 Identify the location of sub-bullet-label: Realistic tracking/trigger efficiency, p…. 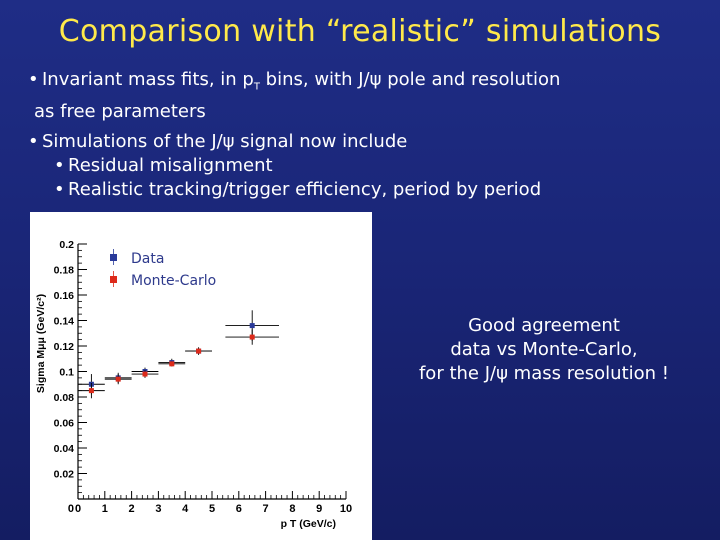
(305, 189).